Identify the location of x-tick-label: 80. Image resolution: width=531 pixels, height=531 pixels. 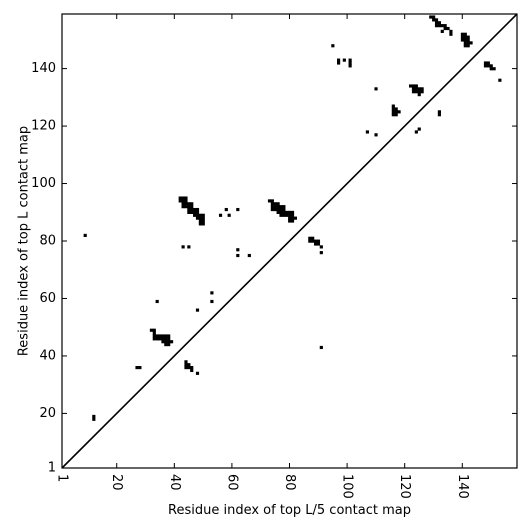
(289, 482).